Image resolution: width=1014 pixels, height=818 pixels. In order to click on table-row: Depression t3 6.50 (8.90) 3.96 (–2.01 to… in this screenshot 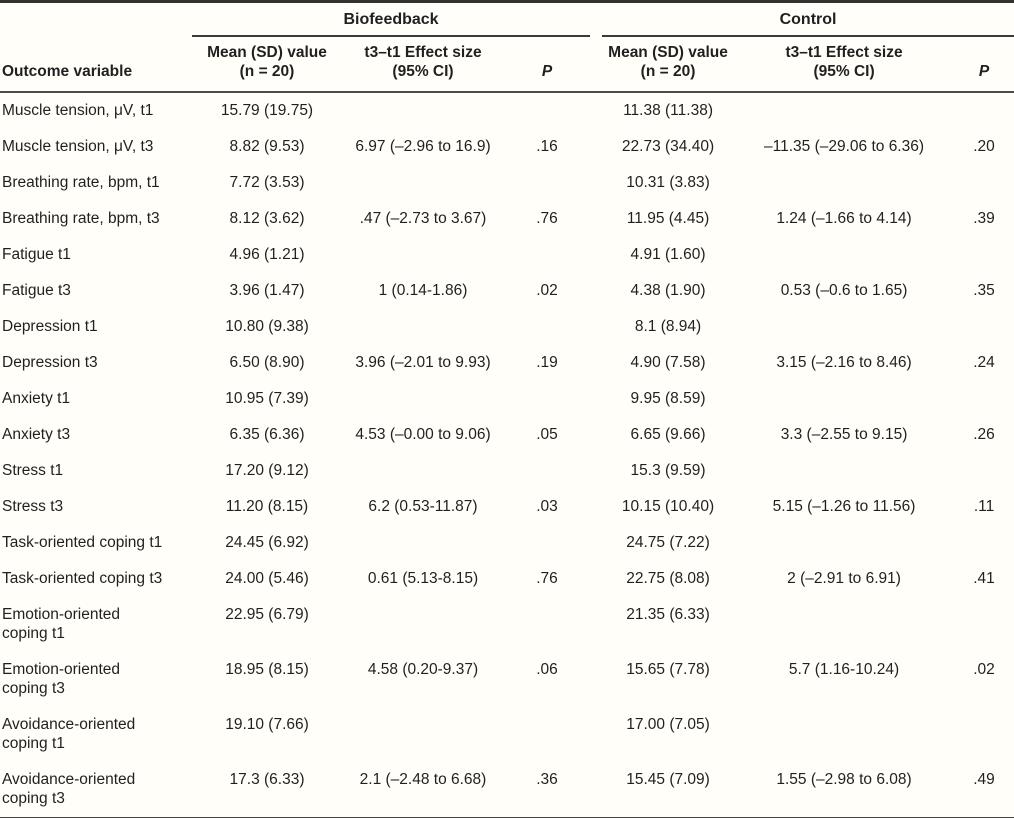, I will do `click(507, 363)`.